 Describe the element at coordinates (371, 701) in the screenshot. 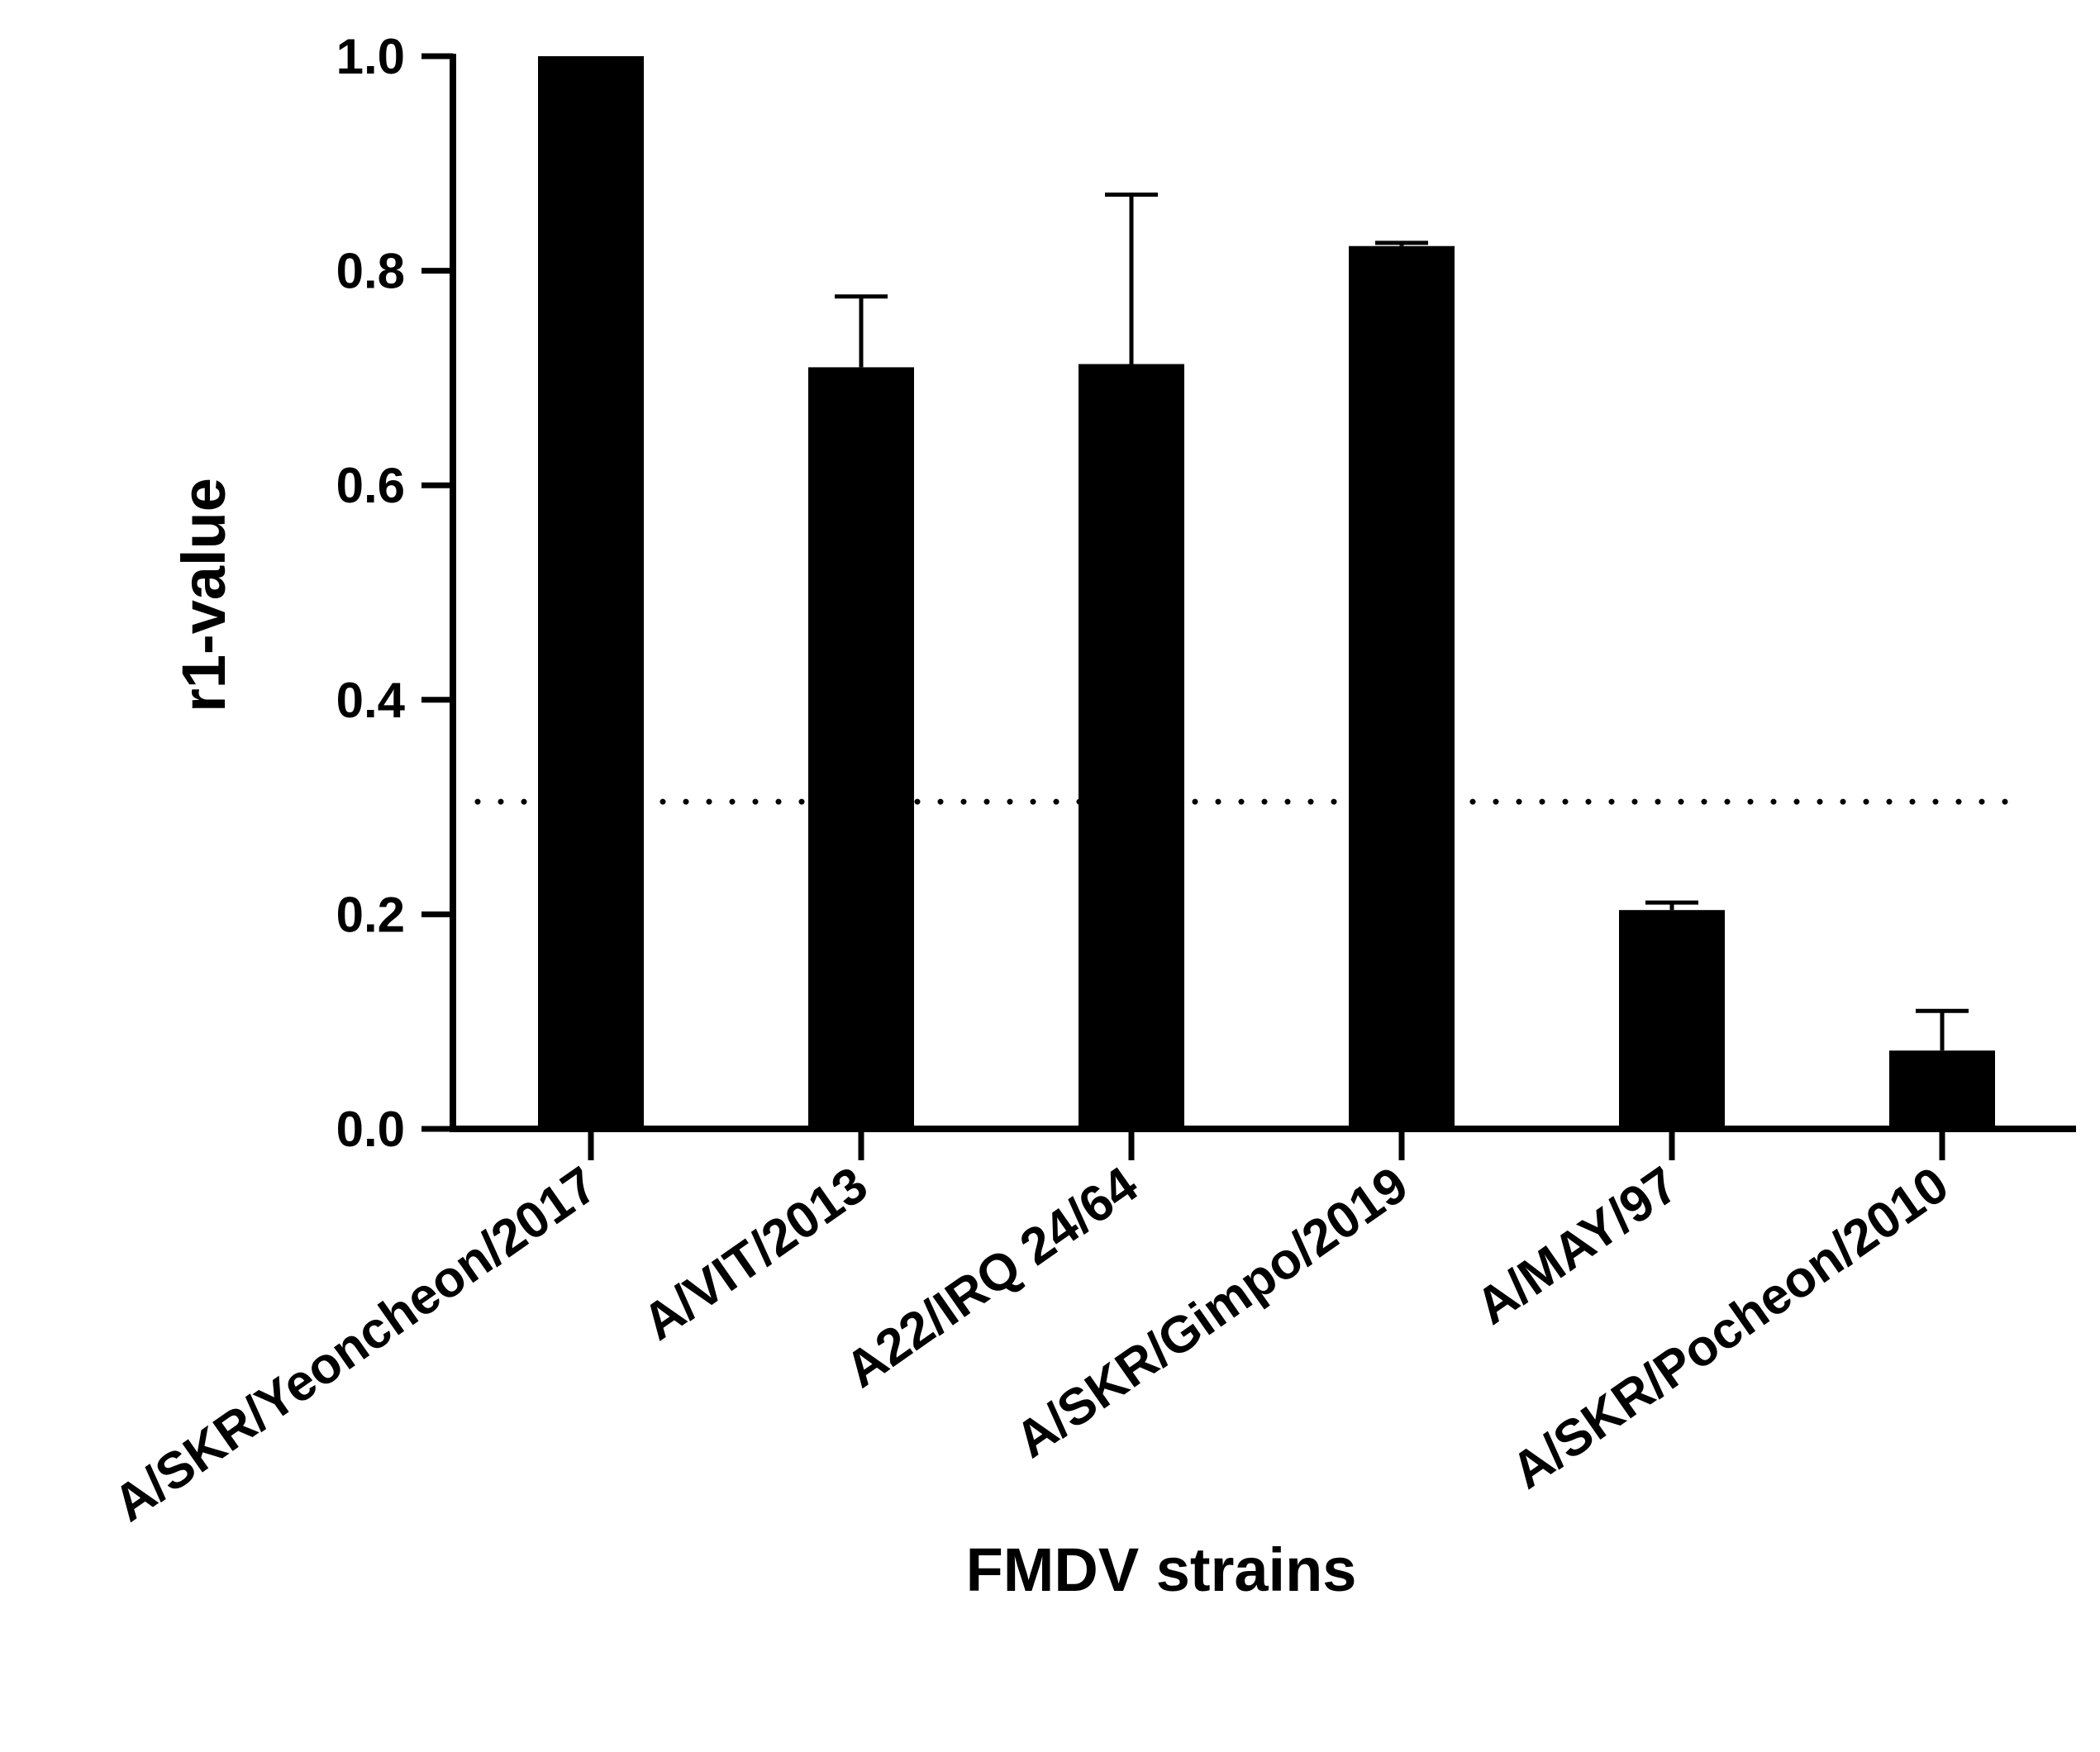

I see `y-tick-label: 0.4` at that location.